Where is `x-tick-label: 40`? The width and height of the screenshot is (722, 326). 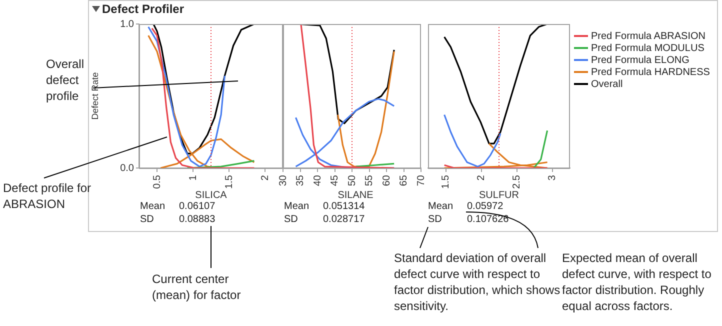 x-tick-label: 40 is located at coordinates (318, 180).